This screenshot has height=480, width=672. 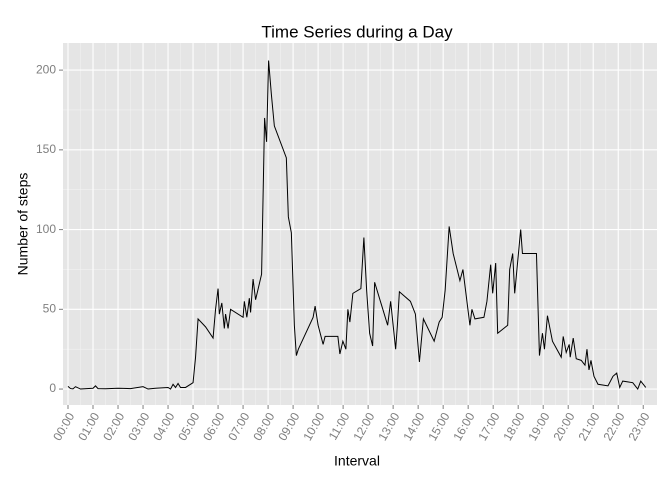 What do you see at coordinates (46, 229) in the screenshot?
I see `y-tick-label: 100` at bounding box center [46, 229].